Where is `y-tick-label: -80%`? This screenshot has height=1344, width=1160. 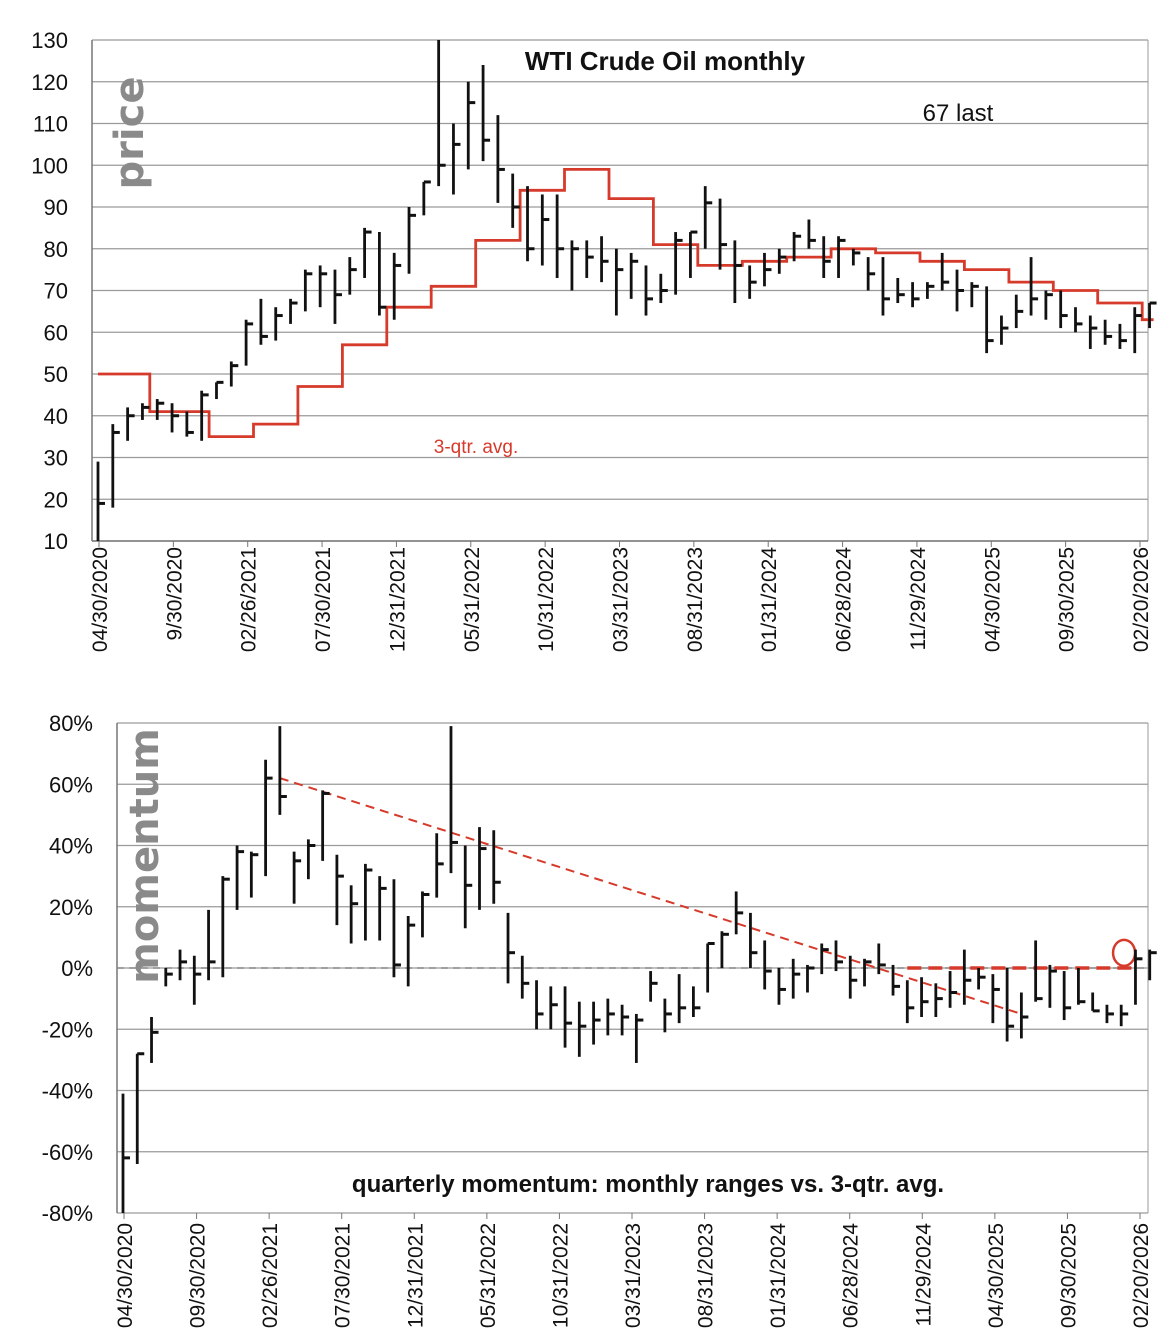
y-tick-label: -80% is located at coordinates (67, 1213).